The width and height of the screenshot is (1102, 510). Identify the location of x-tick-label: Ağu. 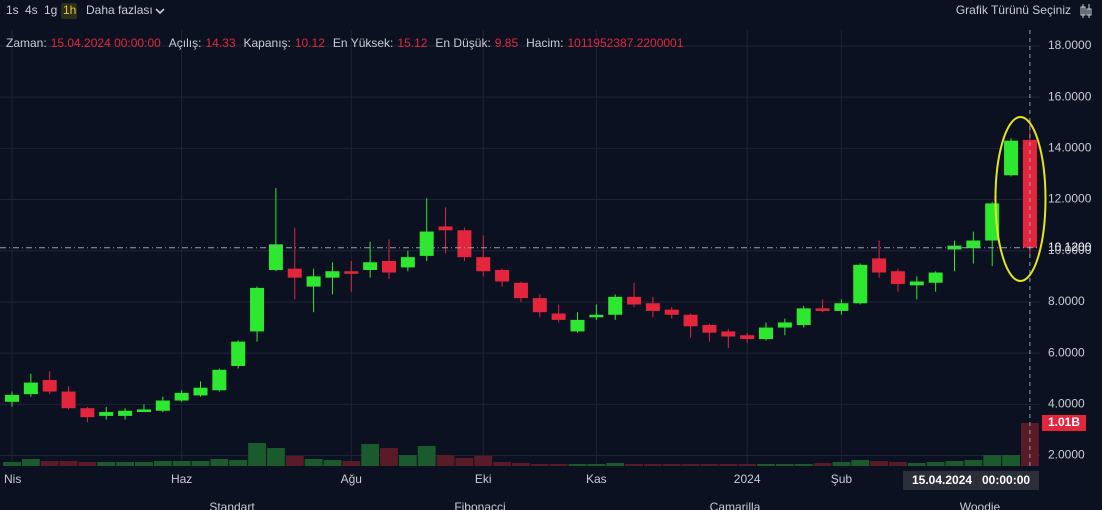
(351, 479).